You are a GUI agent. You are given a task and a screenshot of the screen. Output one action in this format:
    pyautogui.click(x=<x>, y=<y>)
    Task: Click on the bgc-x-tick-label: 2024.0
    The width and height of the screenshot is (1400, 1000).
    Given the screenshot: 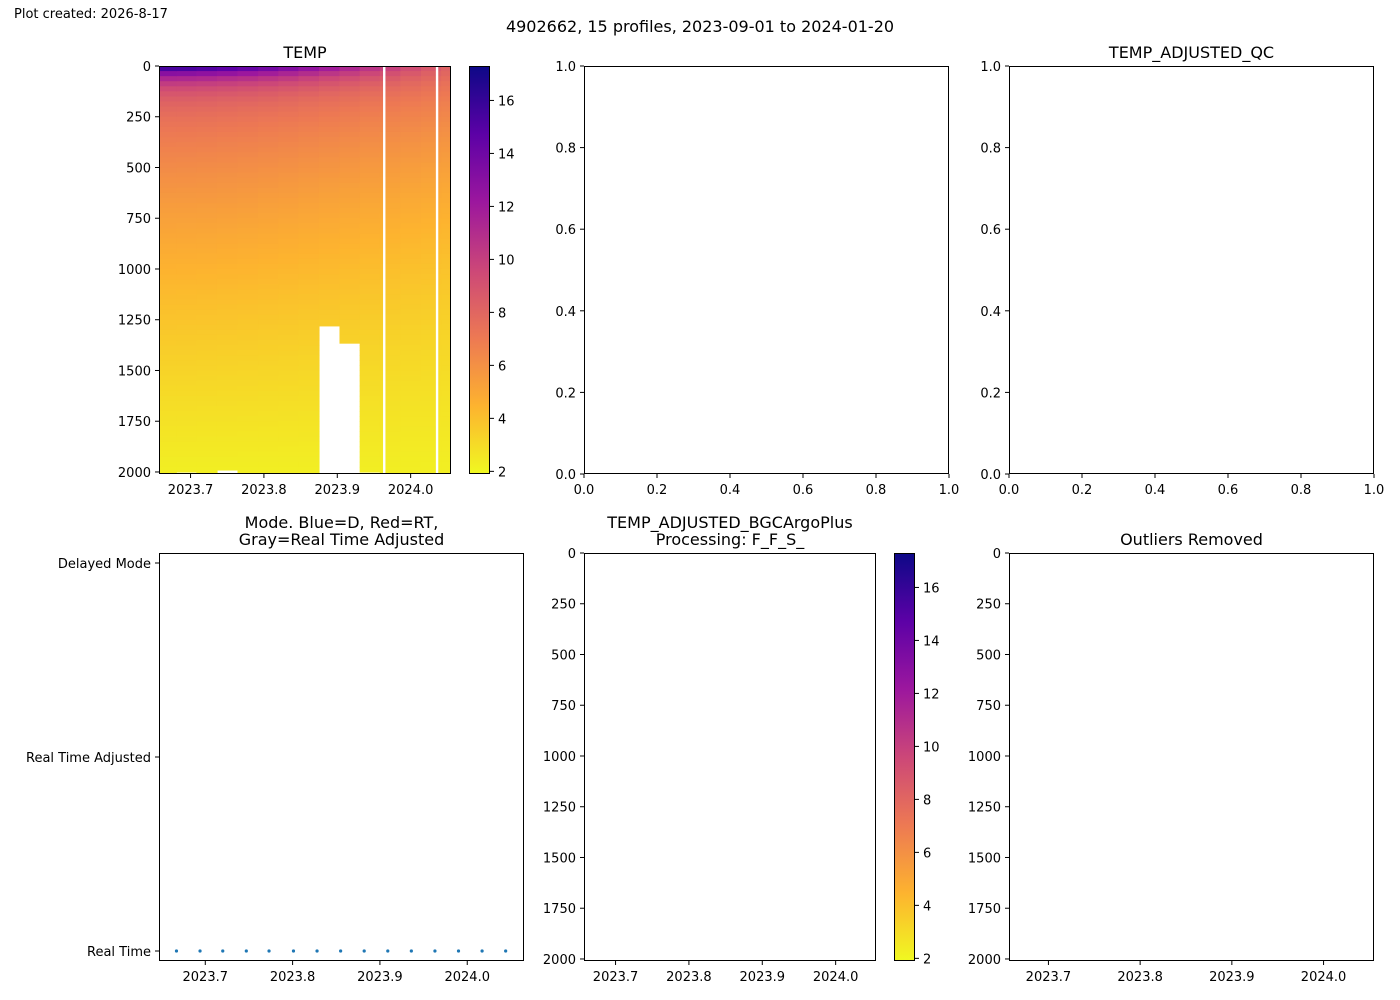 What is the action you would take?
    pyautogui.click(x=836, y=977)
    